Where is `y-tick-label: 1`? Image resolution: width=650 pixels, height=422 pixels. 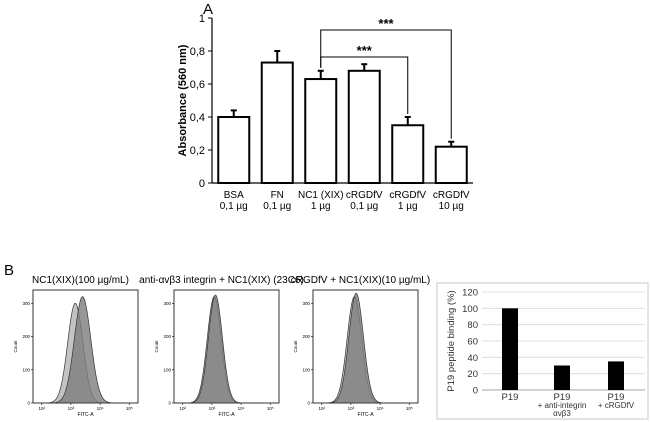
y-tick-label: 1 is located at coordinates (202, 19).